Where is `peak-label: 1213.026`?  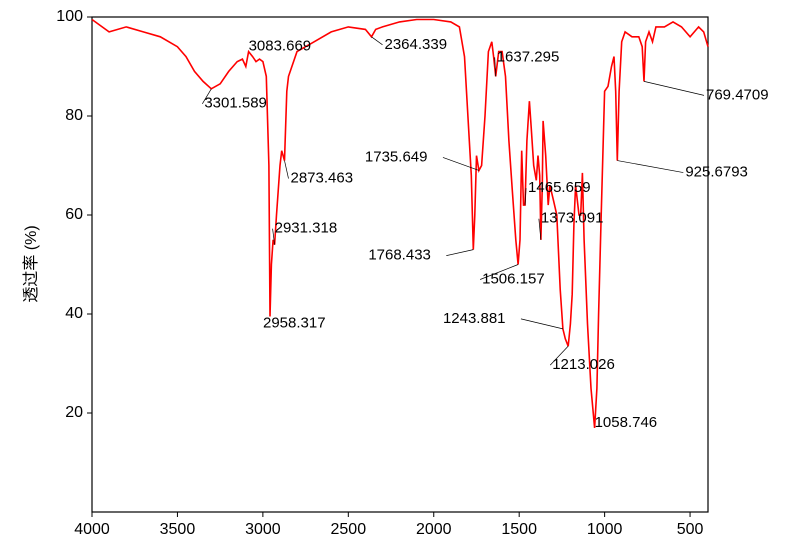
peak-label: 1213.026 is located at coordinates (583, 364).